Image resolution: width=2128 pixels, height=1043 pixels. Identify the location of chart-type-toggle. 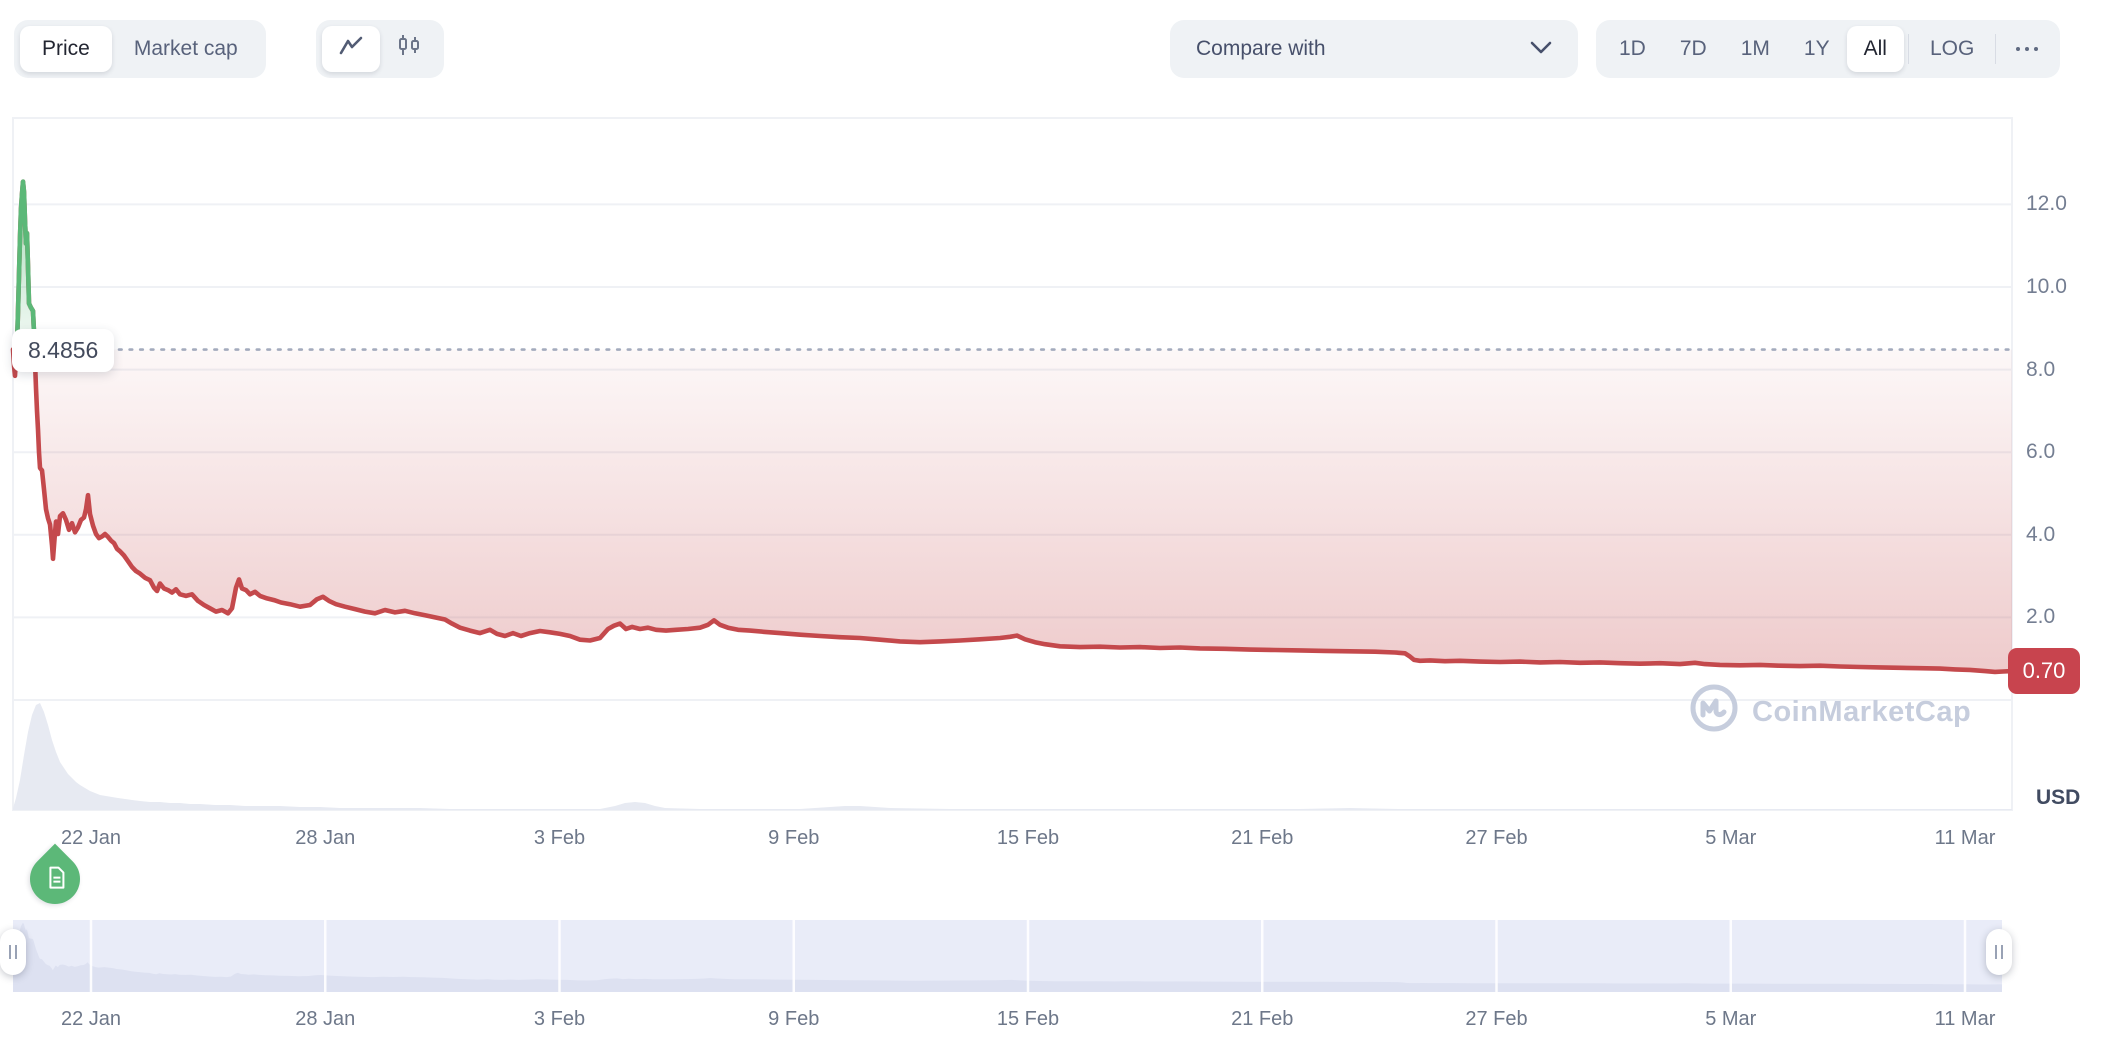
(380, 49).